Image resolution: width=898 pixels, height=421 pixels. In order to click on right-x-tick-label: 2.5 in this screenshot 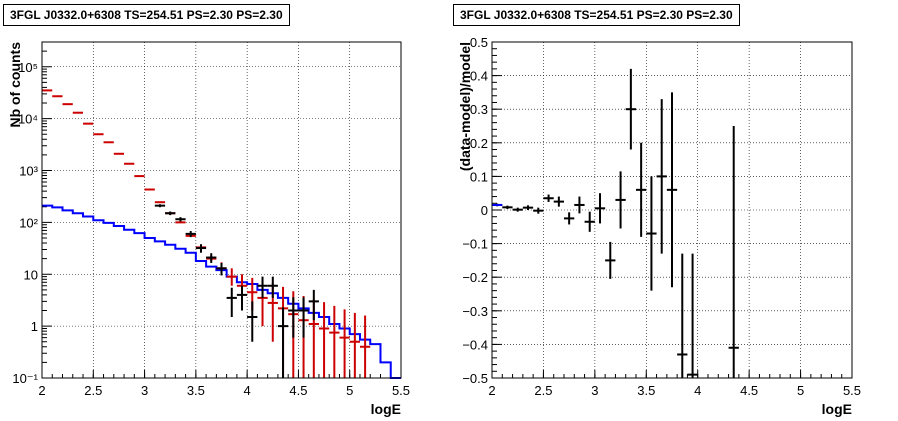, I will do `click(543, 390)`.